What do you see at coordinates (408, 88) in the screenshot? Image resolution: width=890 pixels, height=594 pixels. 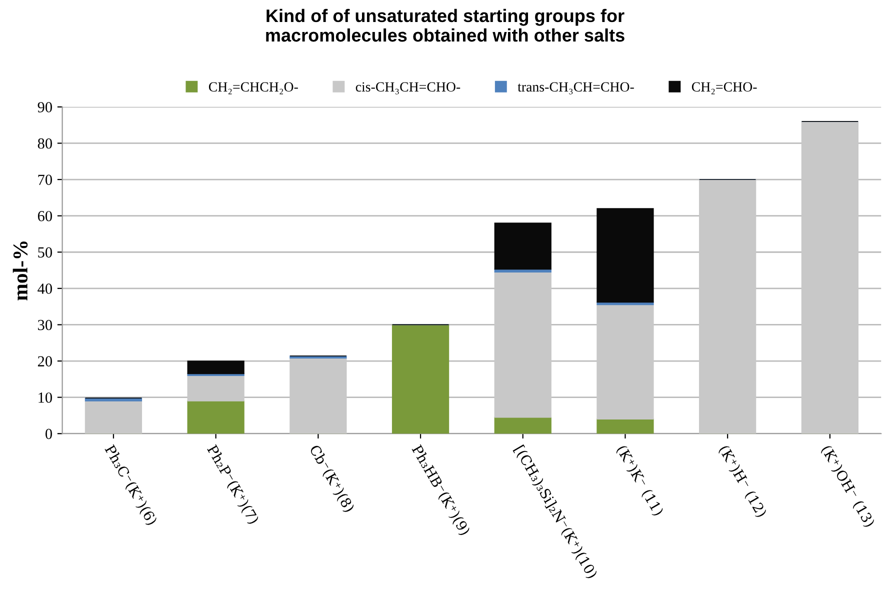 I see `legend-label: cis-CH₃CH=CHO-` at bounding box center [408, 88].